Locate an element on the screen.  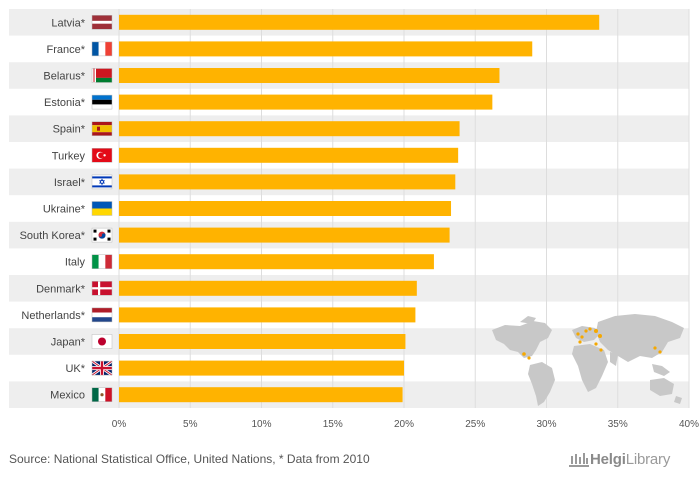
x-tick-label: 5% is located at coordinates (190, 424).